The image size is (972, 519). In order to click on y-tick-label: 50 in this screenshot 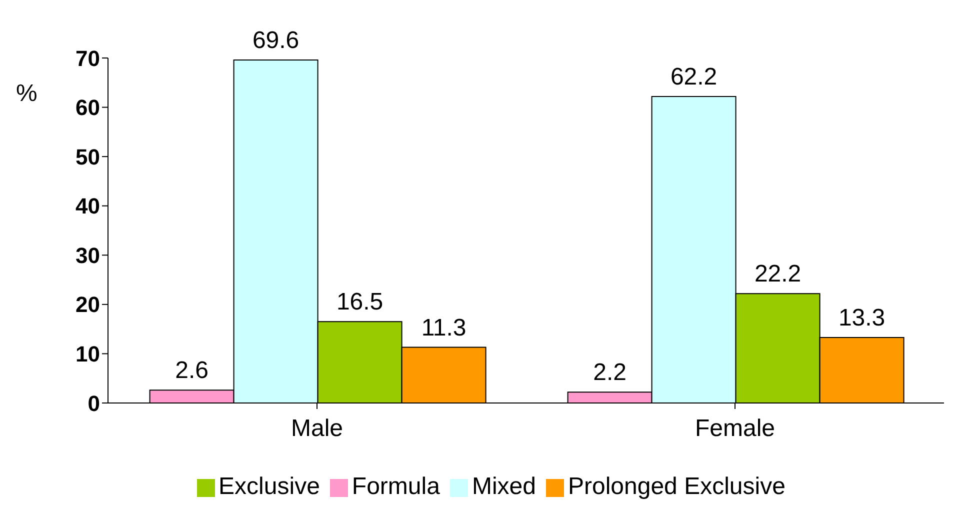, I will do `click(88, 157)`.